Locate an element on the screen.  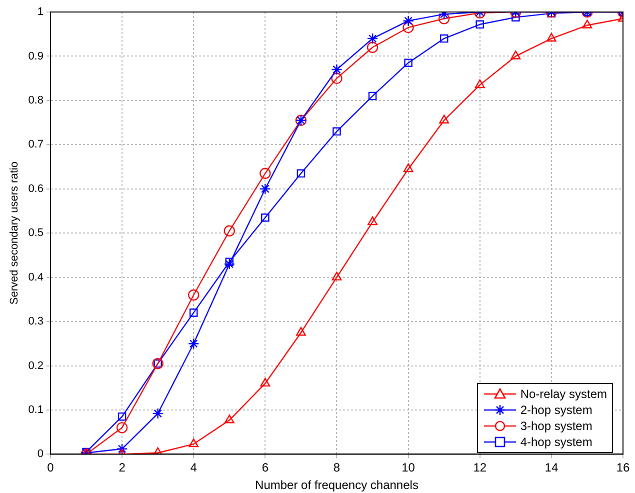
legend-label: 4-hop system is located at coordinates (556, 442).